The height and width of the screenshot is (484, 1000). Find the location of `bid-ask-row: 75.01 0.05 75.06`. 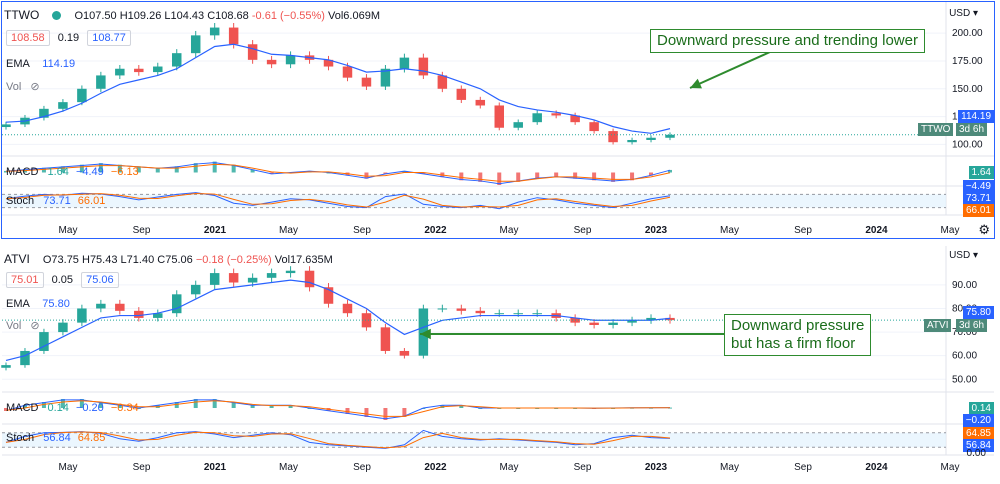

bid-ask-row: 75.01 0.05 75.06 is located at coordinates (62, 280).